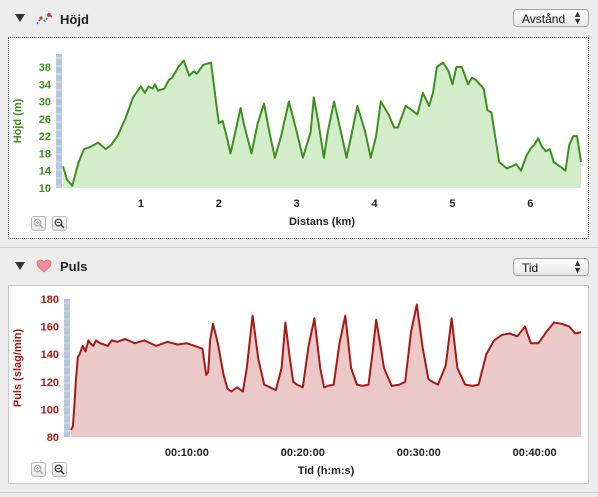 The height and width of the screenshot is (497, 598). Describe the element at coordinates (50, 355) in the screenshot. I see `y-tick-label: 140` at that location.